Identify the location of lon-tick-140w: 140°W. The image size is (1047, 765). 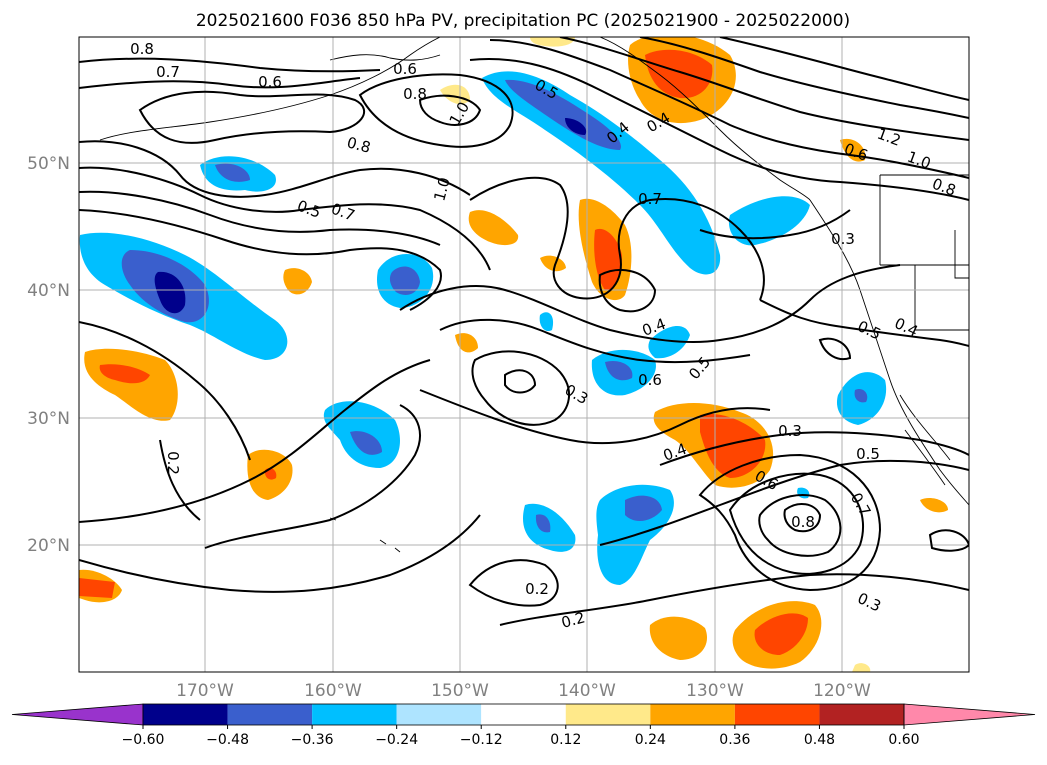
(587, 691).